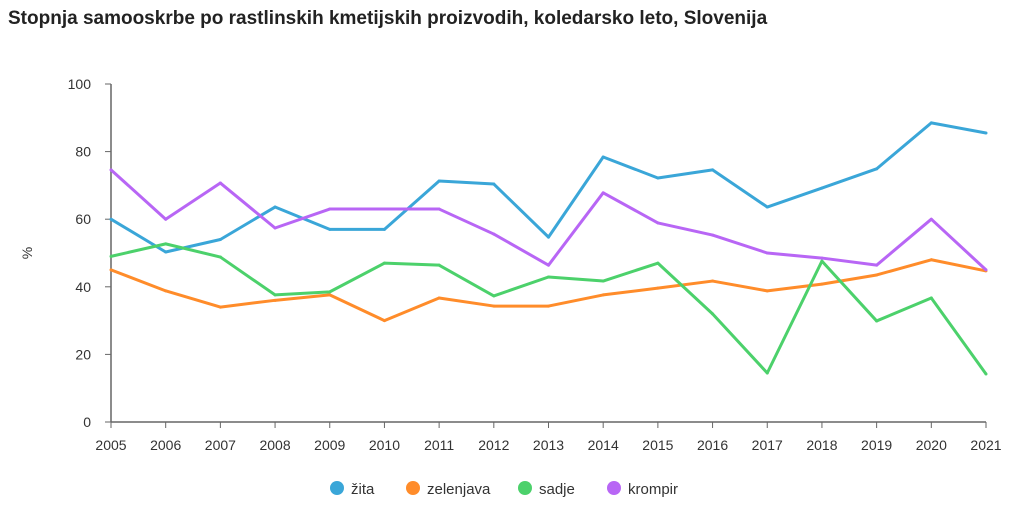 The height and width of the screenshot is (518, 1024). I want to click on y-tick-label: 80, so click(83, 152).